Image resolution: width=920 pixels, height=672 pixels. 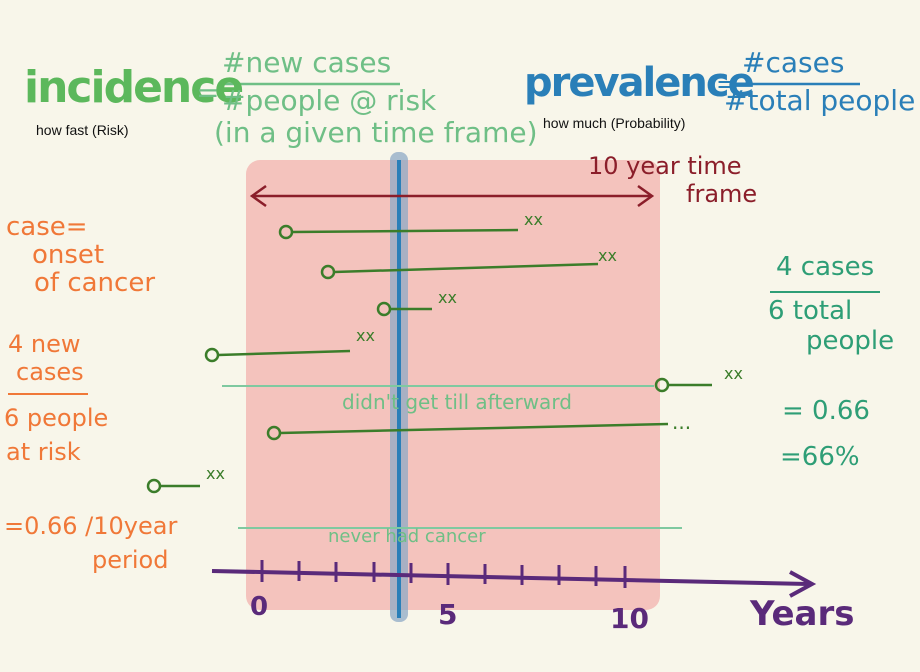 I want to click on axis-ticks, so click(x=443, y=574).